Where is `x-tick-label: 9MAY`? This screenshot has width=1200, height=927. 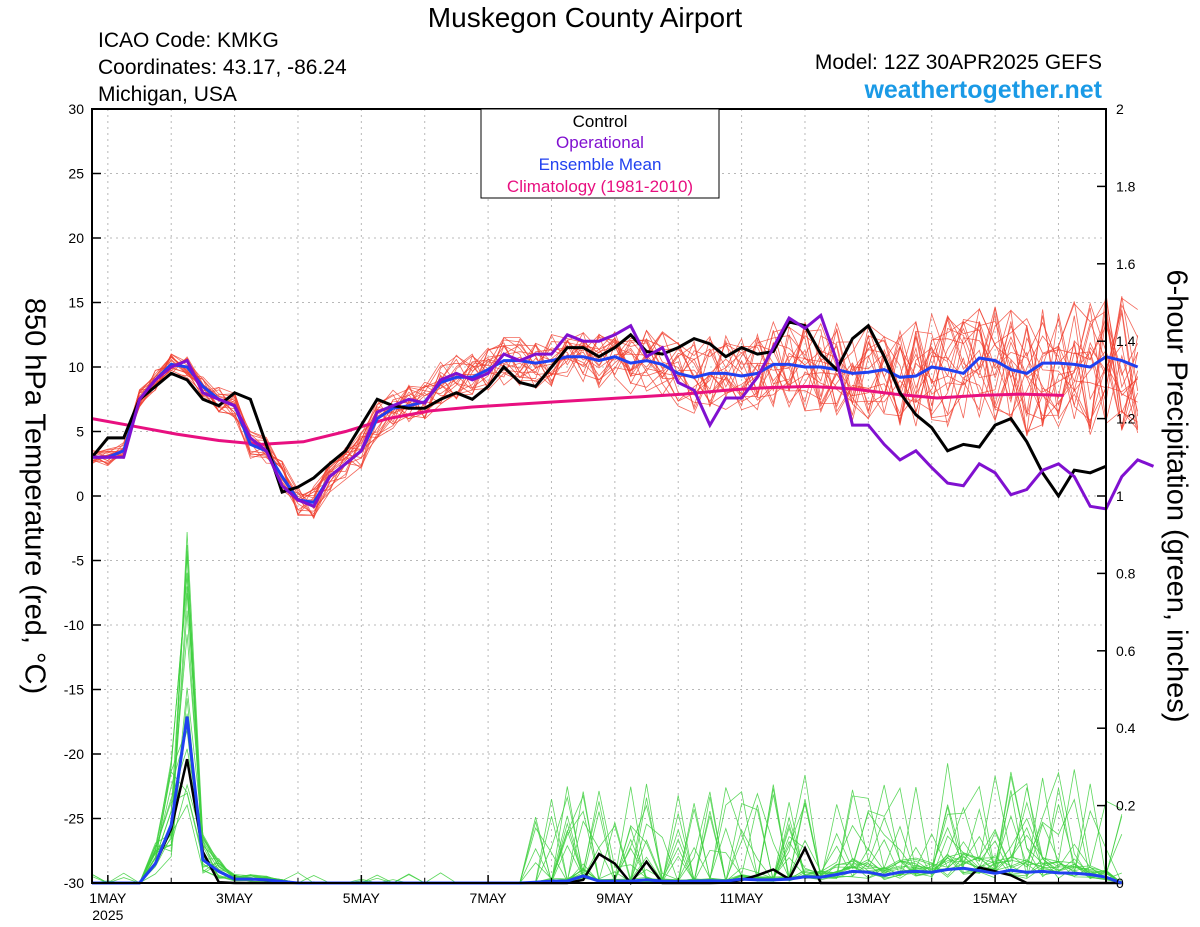
x-tick-label: 9MAY is located at coordinates (615, 898).